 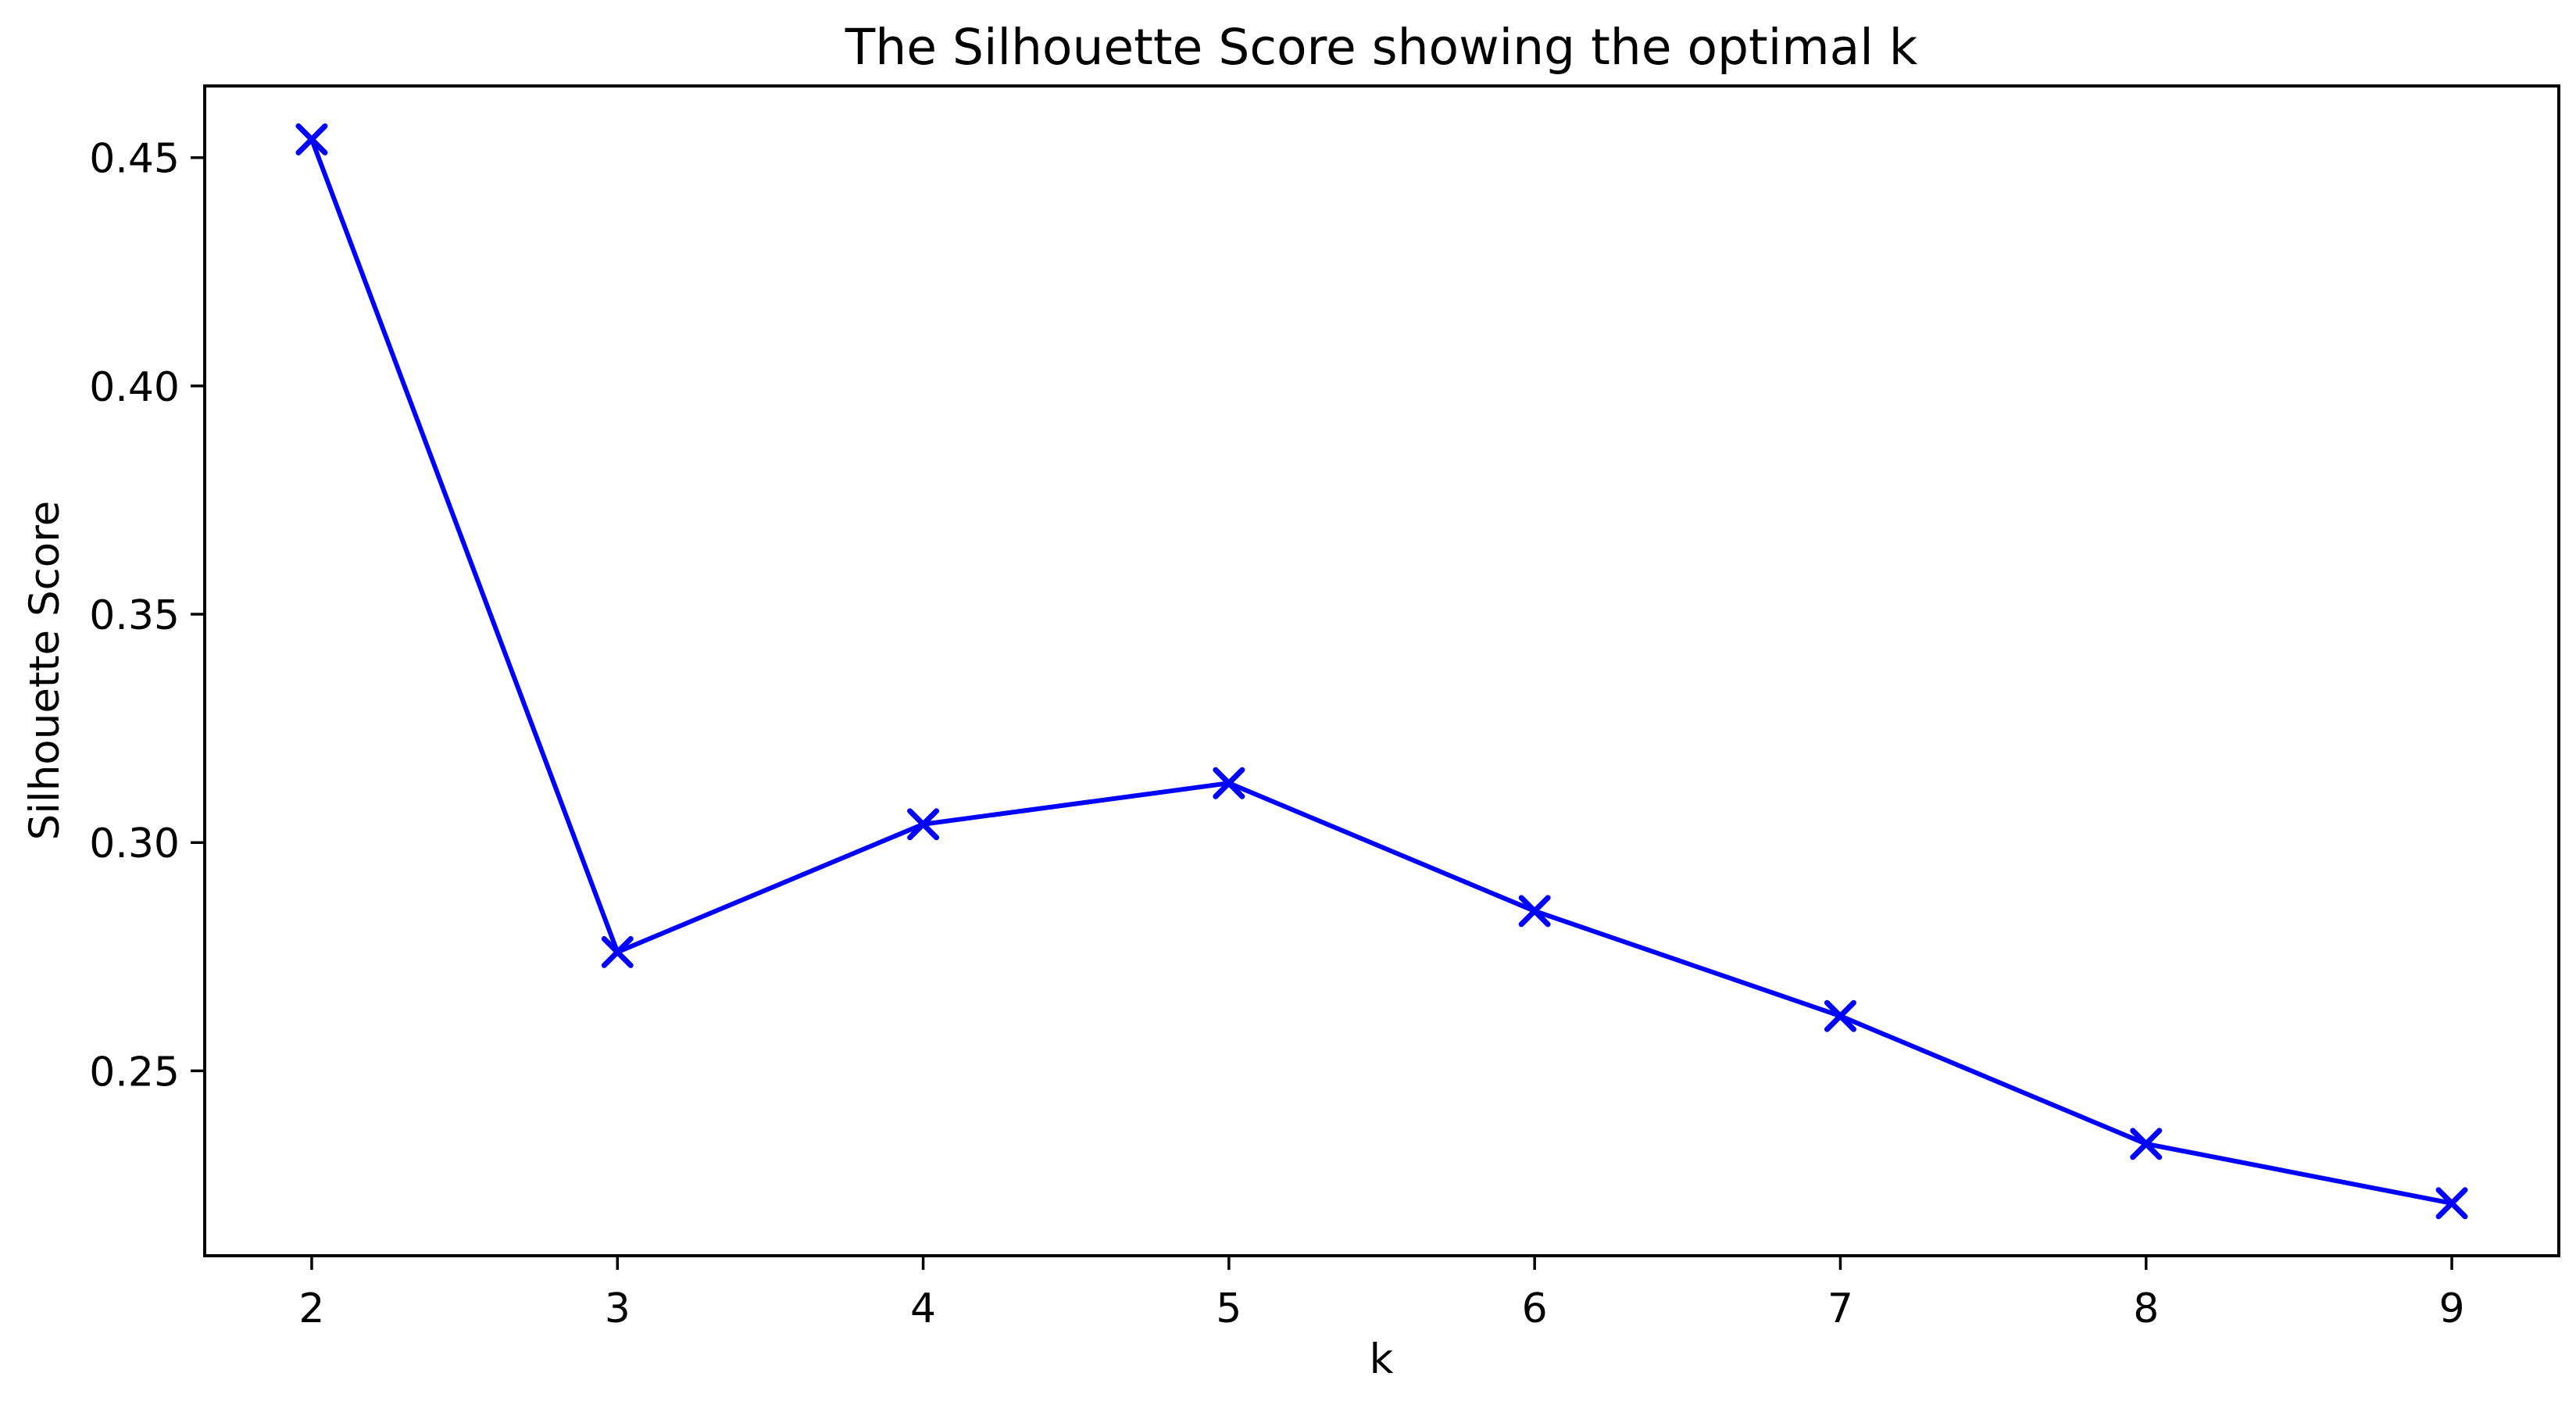 I want to click on x-tick-label: 5, so click(x=1229, y=1308).